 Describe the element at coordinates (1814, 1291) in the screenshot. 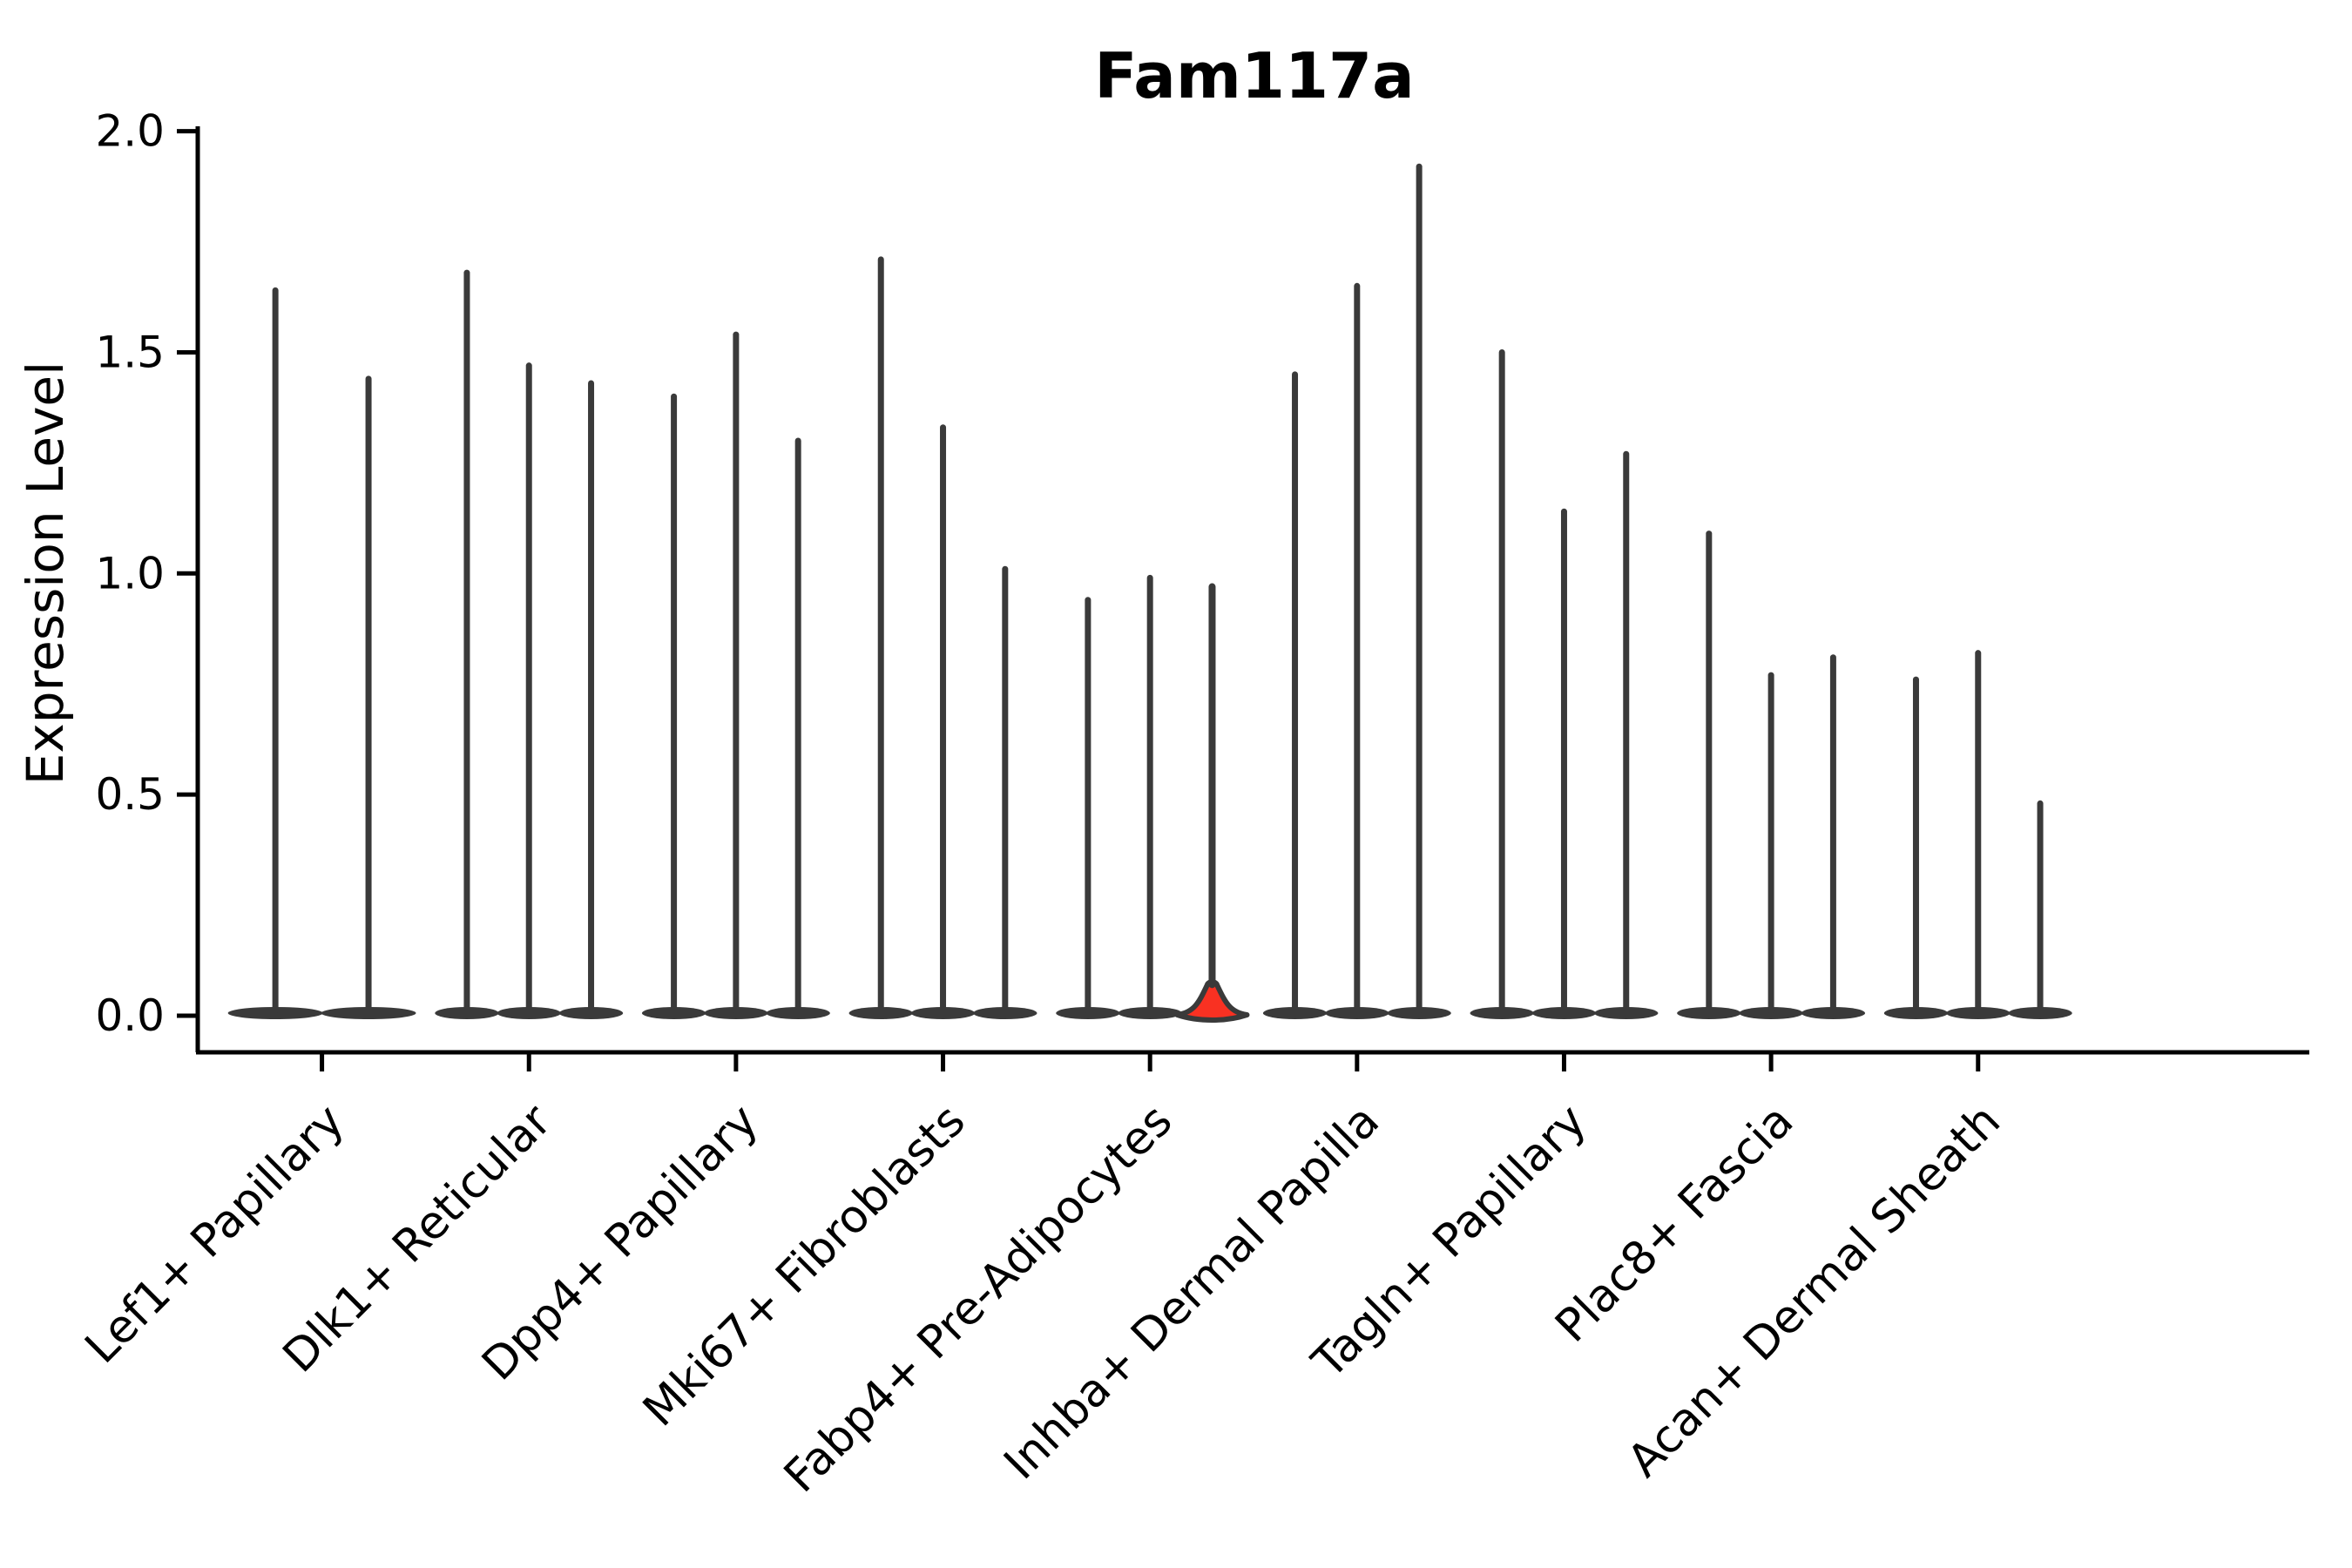

I see `x-tick-label: Acan+ Dermal Sheath` at that location.